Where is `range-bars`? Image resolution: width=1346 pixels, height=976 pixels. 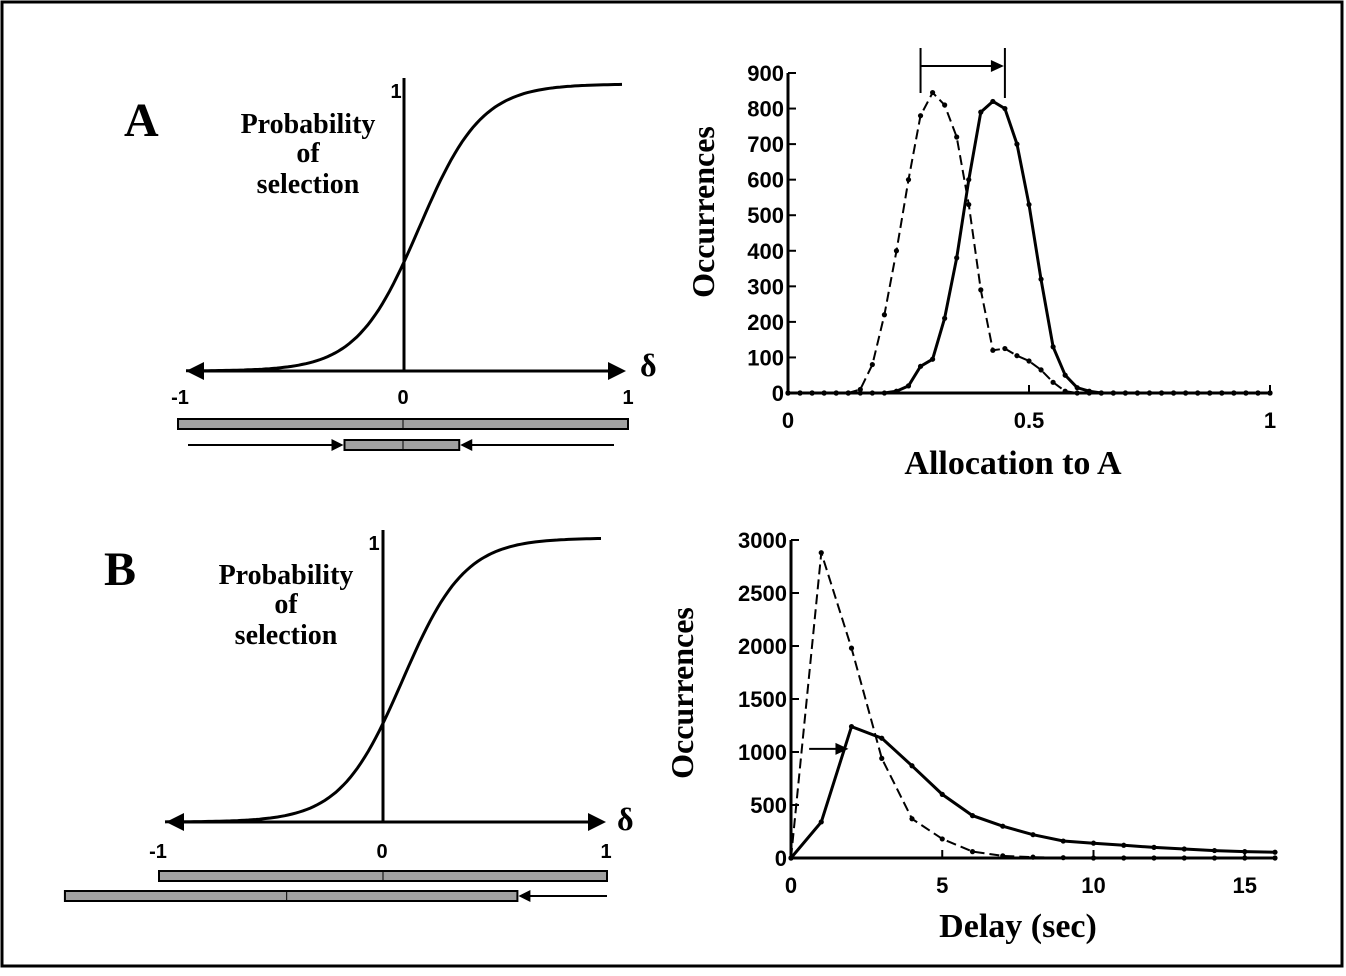 range-bars is located at coordinates (403, 434).